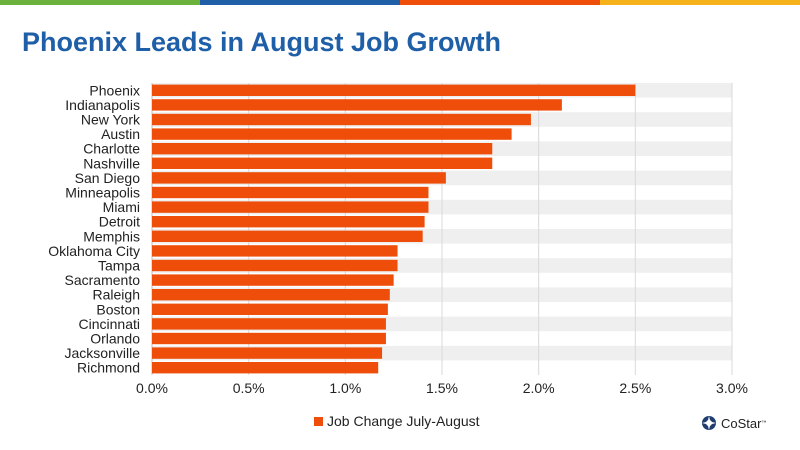  Describe the element at coordinates (114, 90) in the screenshot. I see `y-category-label: Phoenix` at that location.